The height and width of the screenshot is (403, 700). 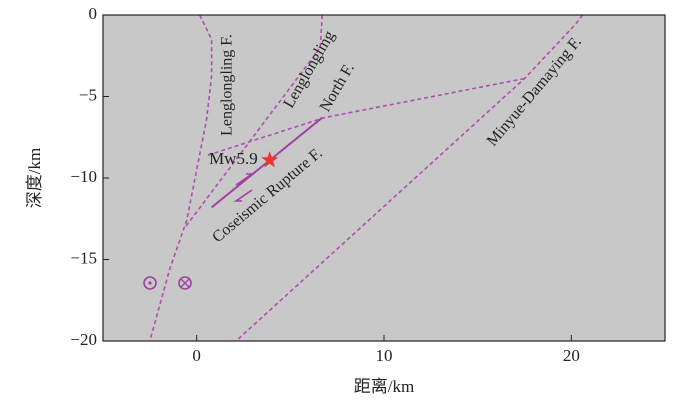 I want to click on y-tick-label: 0, so click(x=93, y=13).